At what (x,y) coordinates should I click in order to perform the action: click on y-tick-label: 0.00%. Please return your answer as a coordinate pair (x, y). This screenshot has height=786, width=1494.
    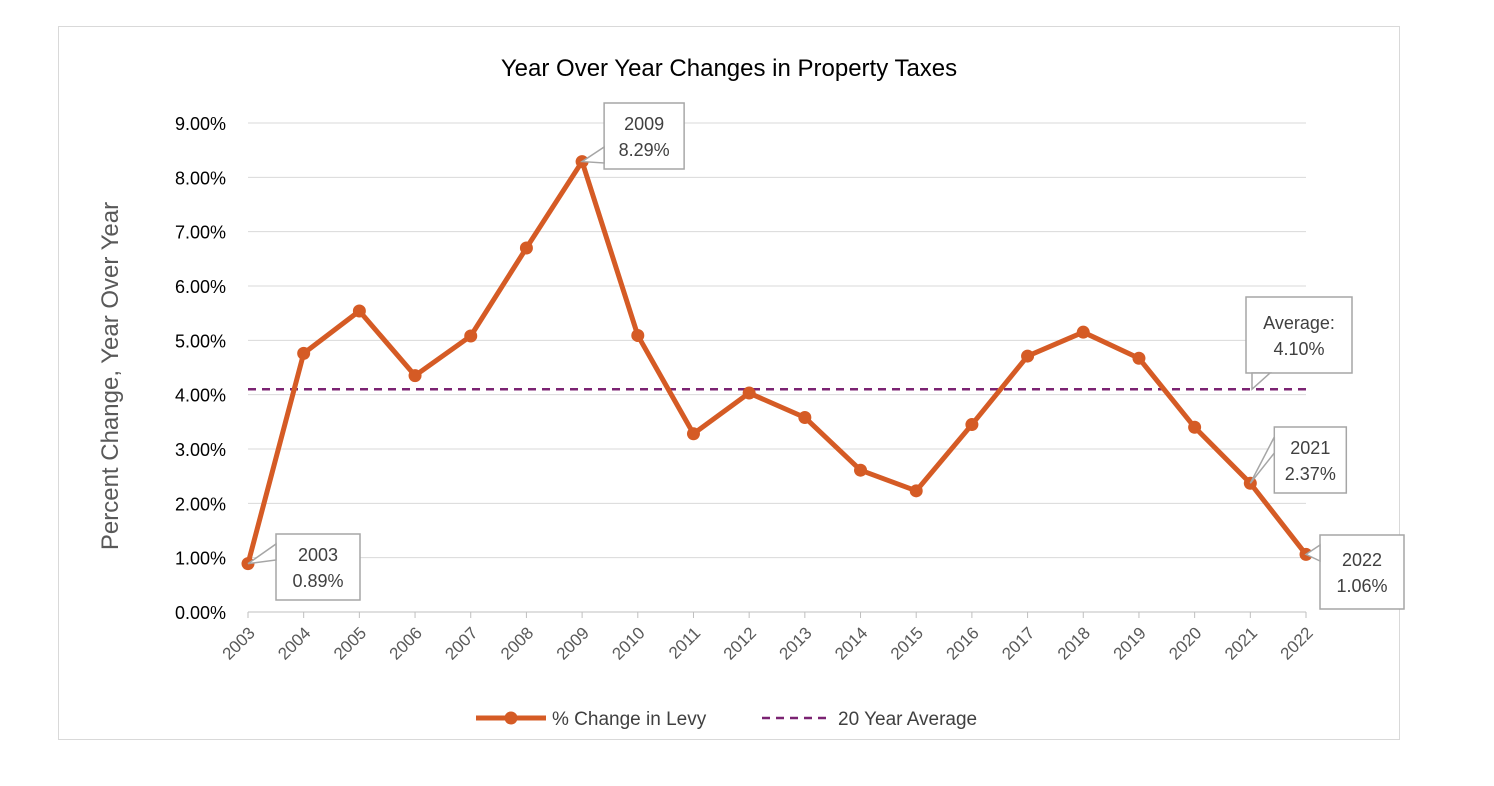
    Looking at the image, I should click on (200, 613).